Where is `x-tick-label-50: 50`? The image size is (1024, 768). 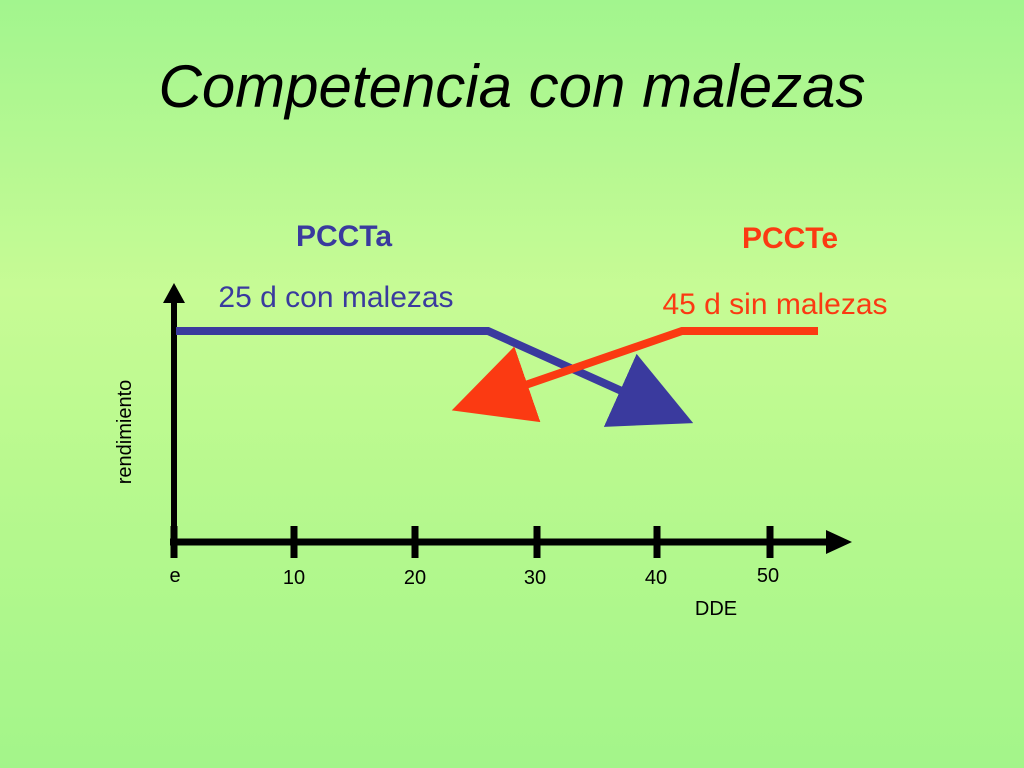 x-tick-label-50: 50 is located at coordinates (768, 576).